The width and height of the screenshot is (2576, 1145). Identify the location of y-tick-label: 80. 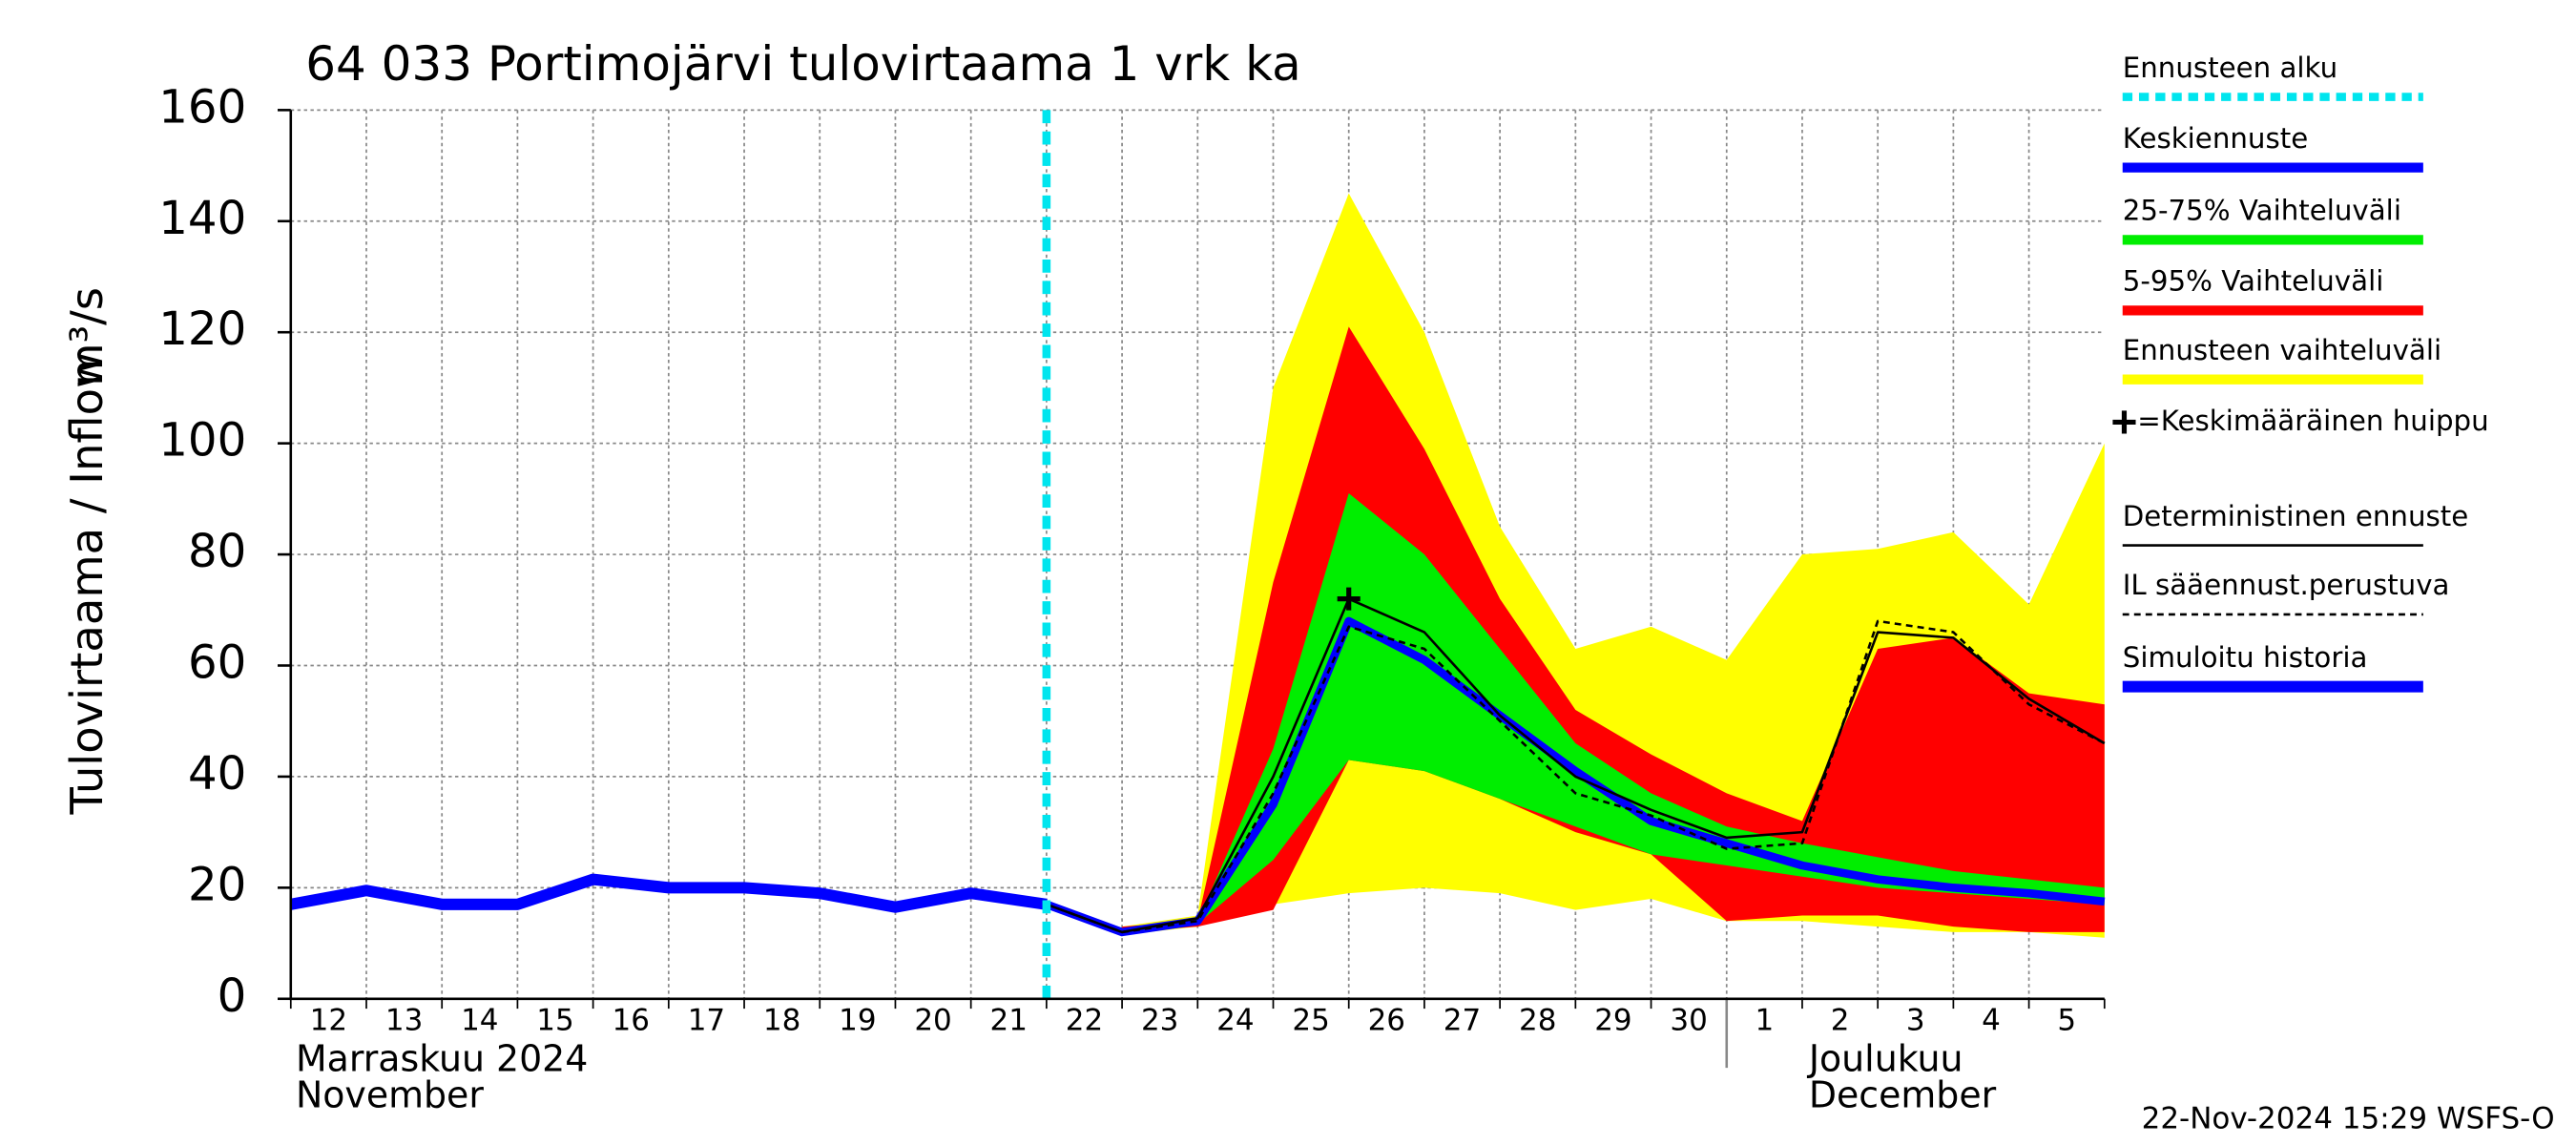
(217, 551).